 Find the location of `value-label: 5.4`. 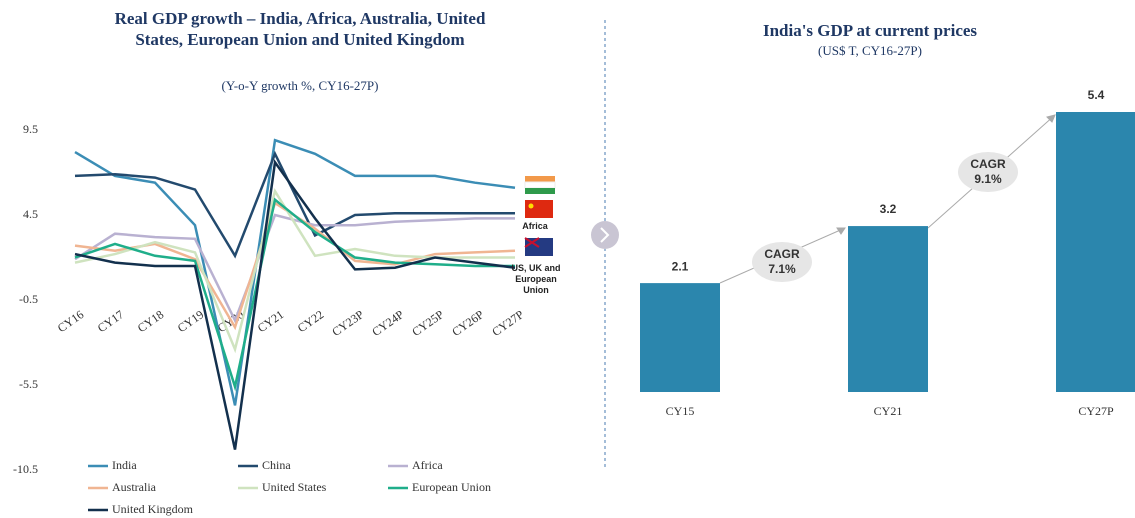

value-label: 5.4 is located at coordinates (1096, 95).